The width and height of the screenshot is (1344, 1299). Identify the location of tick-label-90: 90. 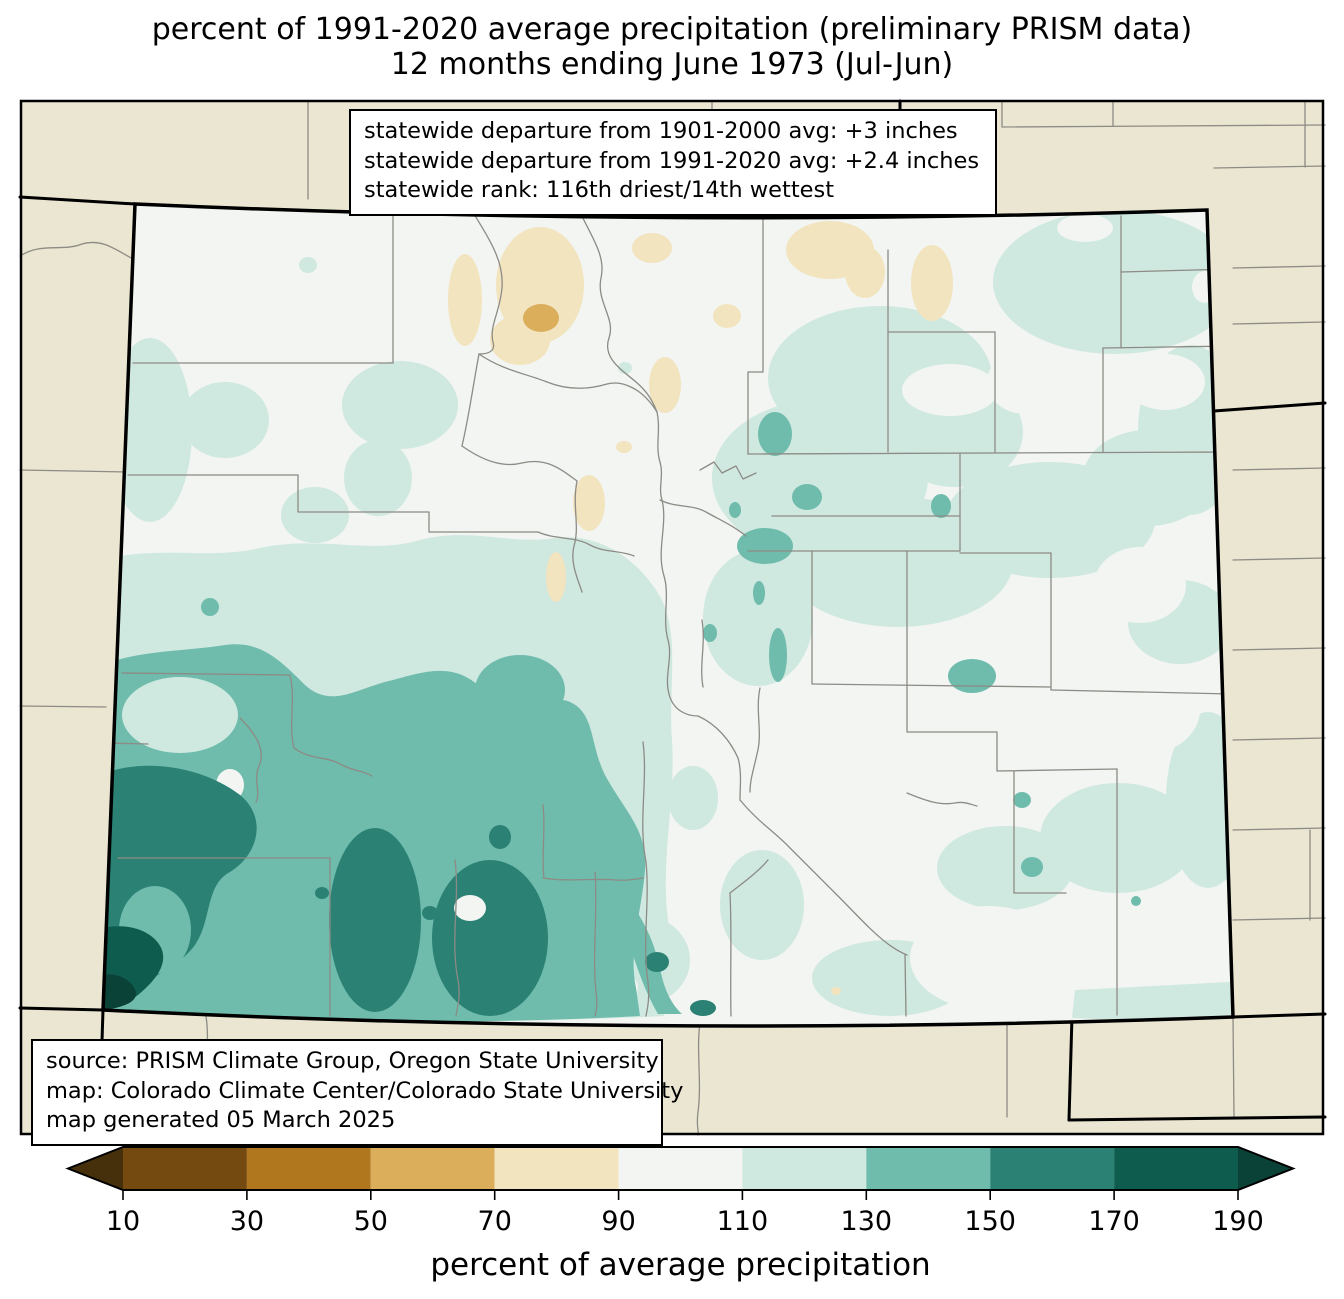
(618, 1221).